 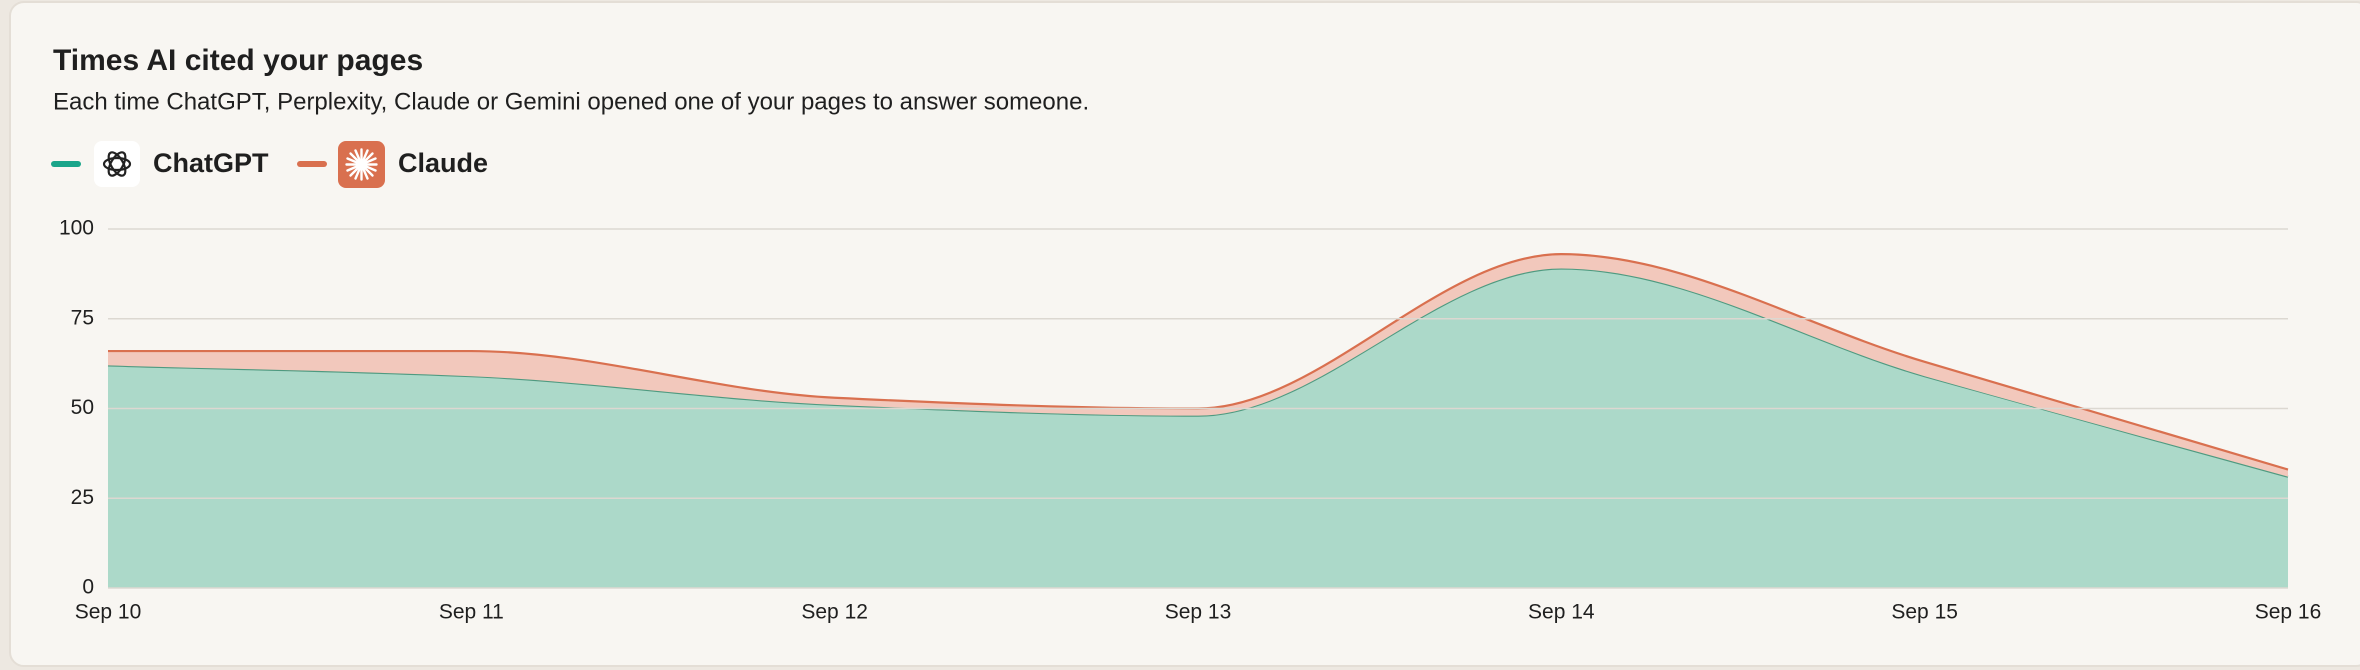 I want to click on legend: ChatGPT Claude, so click(x=269, y=164).